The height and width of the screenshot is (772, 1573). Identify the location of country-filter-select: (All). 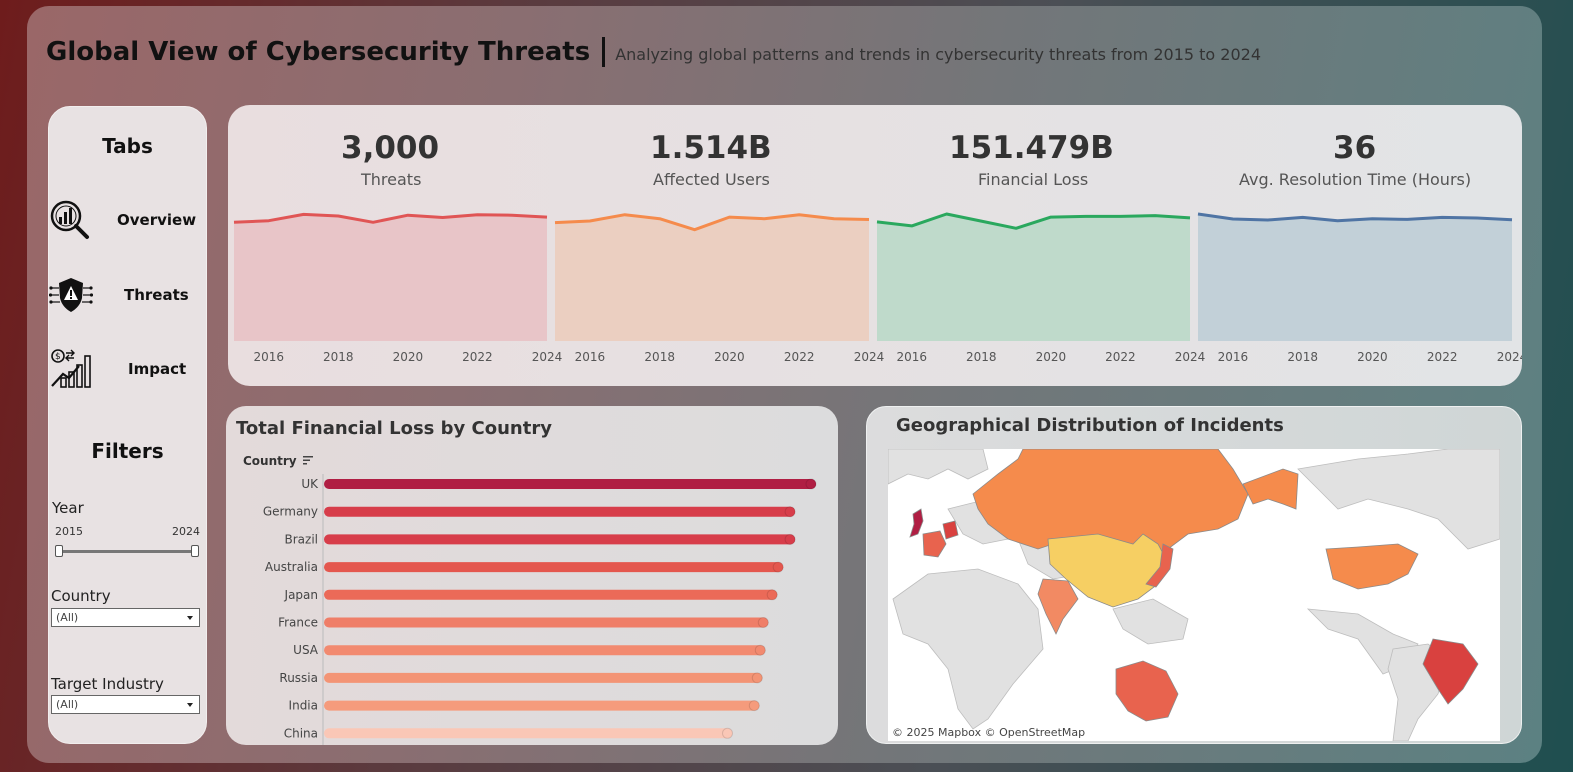
(125, 617).